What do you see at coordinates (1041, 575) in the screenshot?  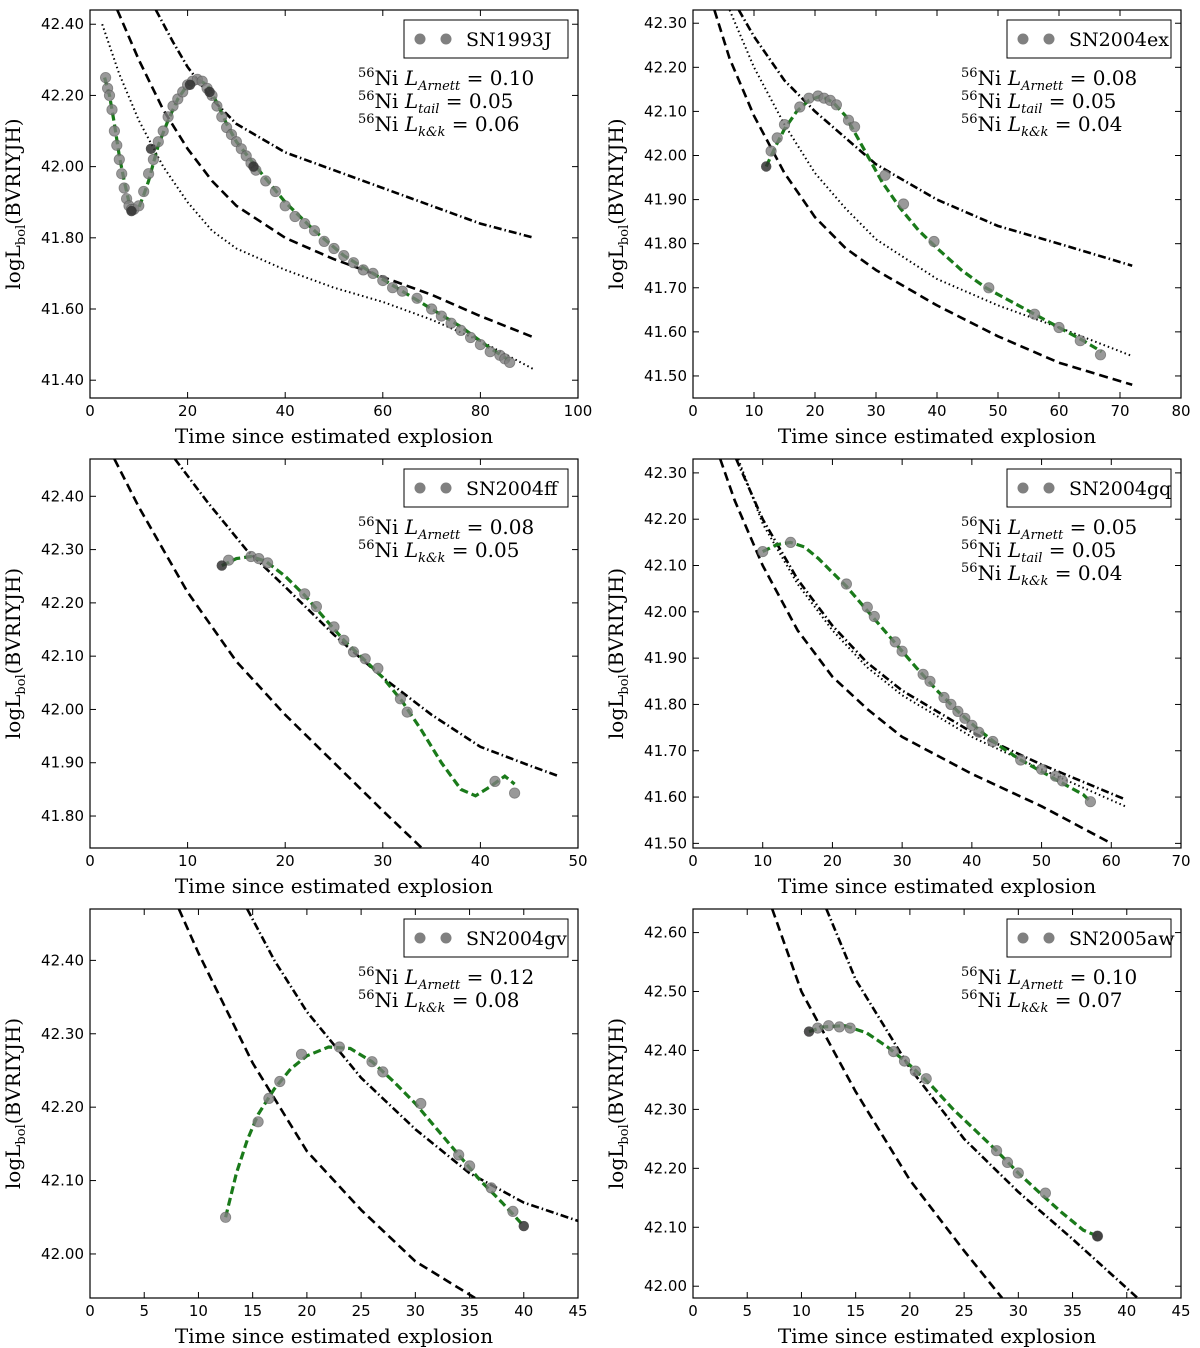 I see `ni-mass-annotation: 56Ni Lk&k = 0.04` at bounding box center [1041, 575].